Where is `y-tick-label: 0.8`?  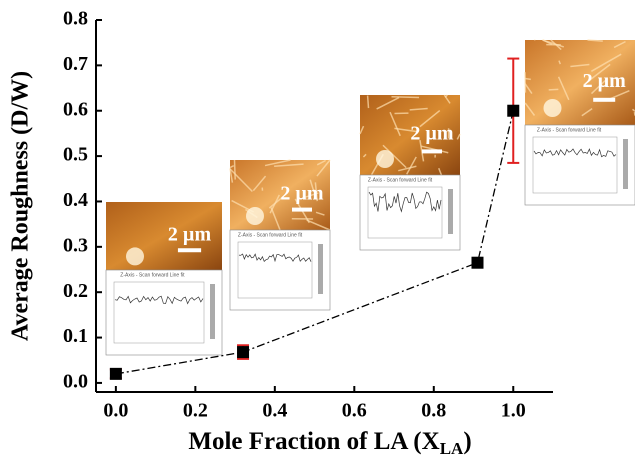 y-tick-label: 0.8 is located at coordinates (75, 19).